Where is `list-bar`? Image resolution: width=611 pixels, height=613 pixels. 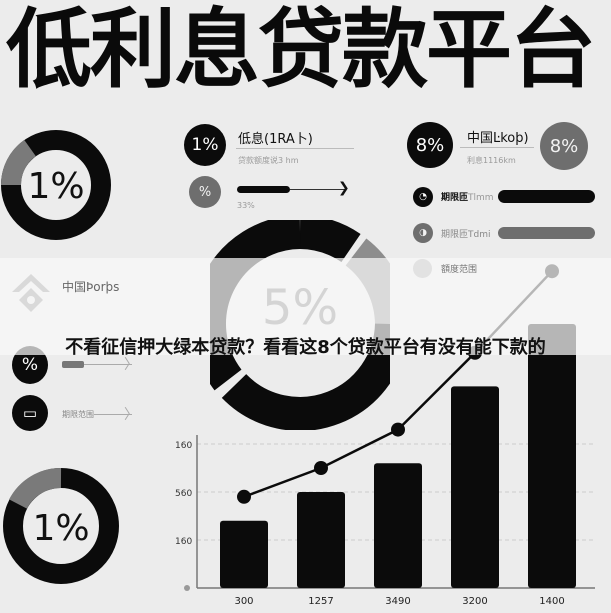 list-bar is located at coordinates (73, 364).